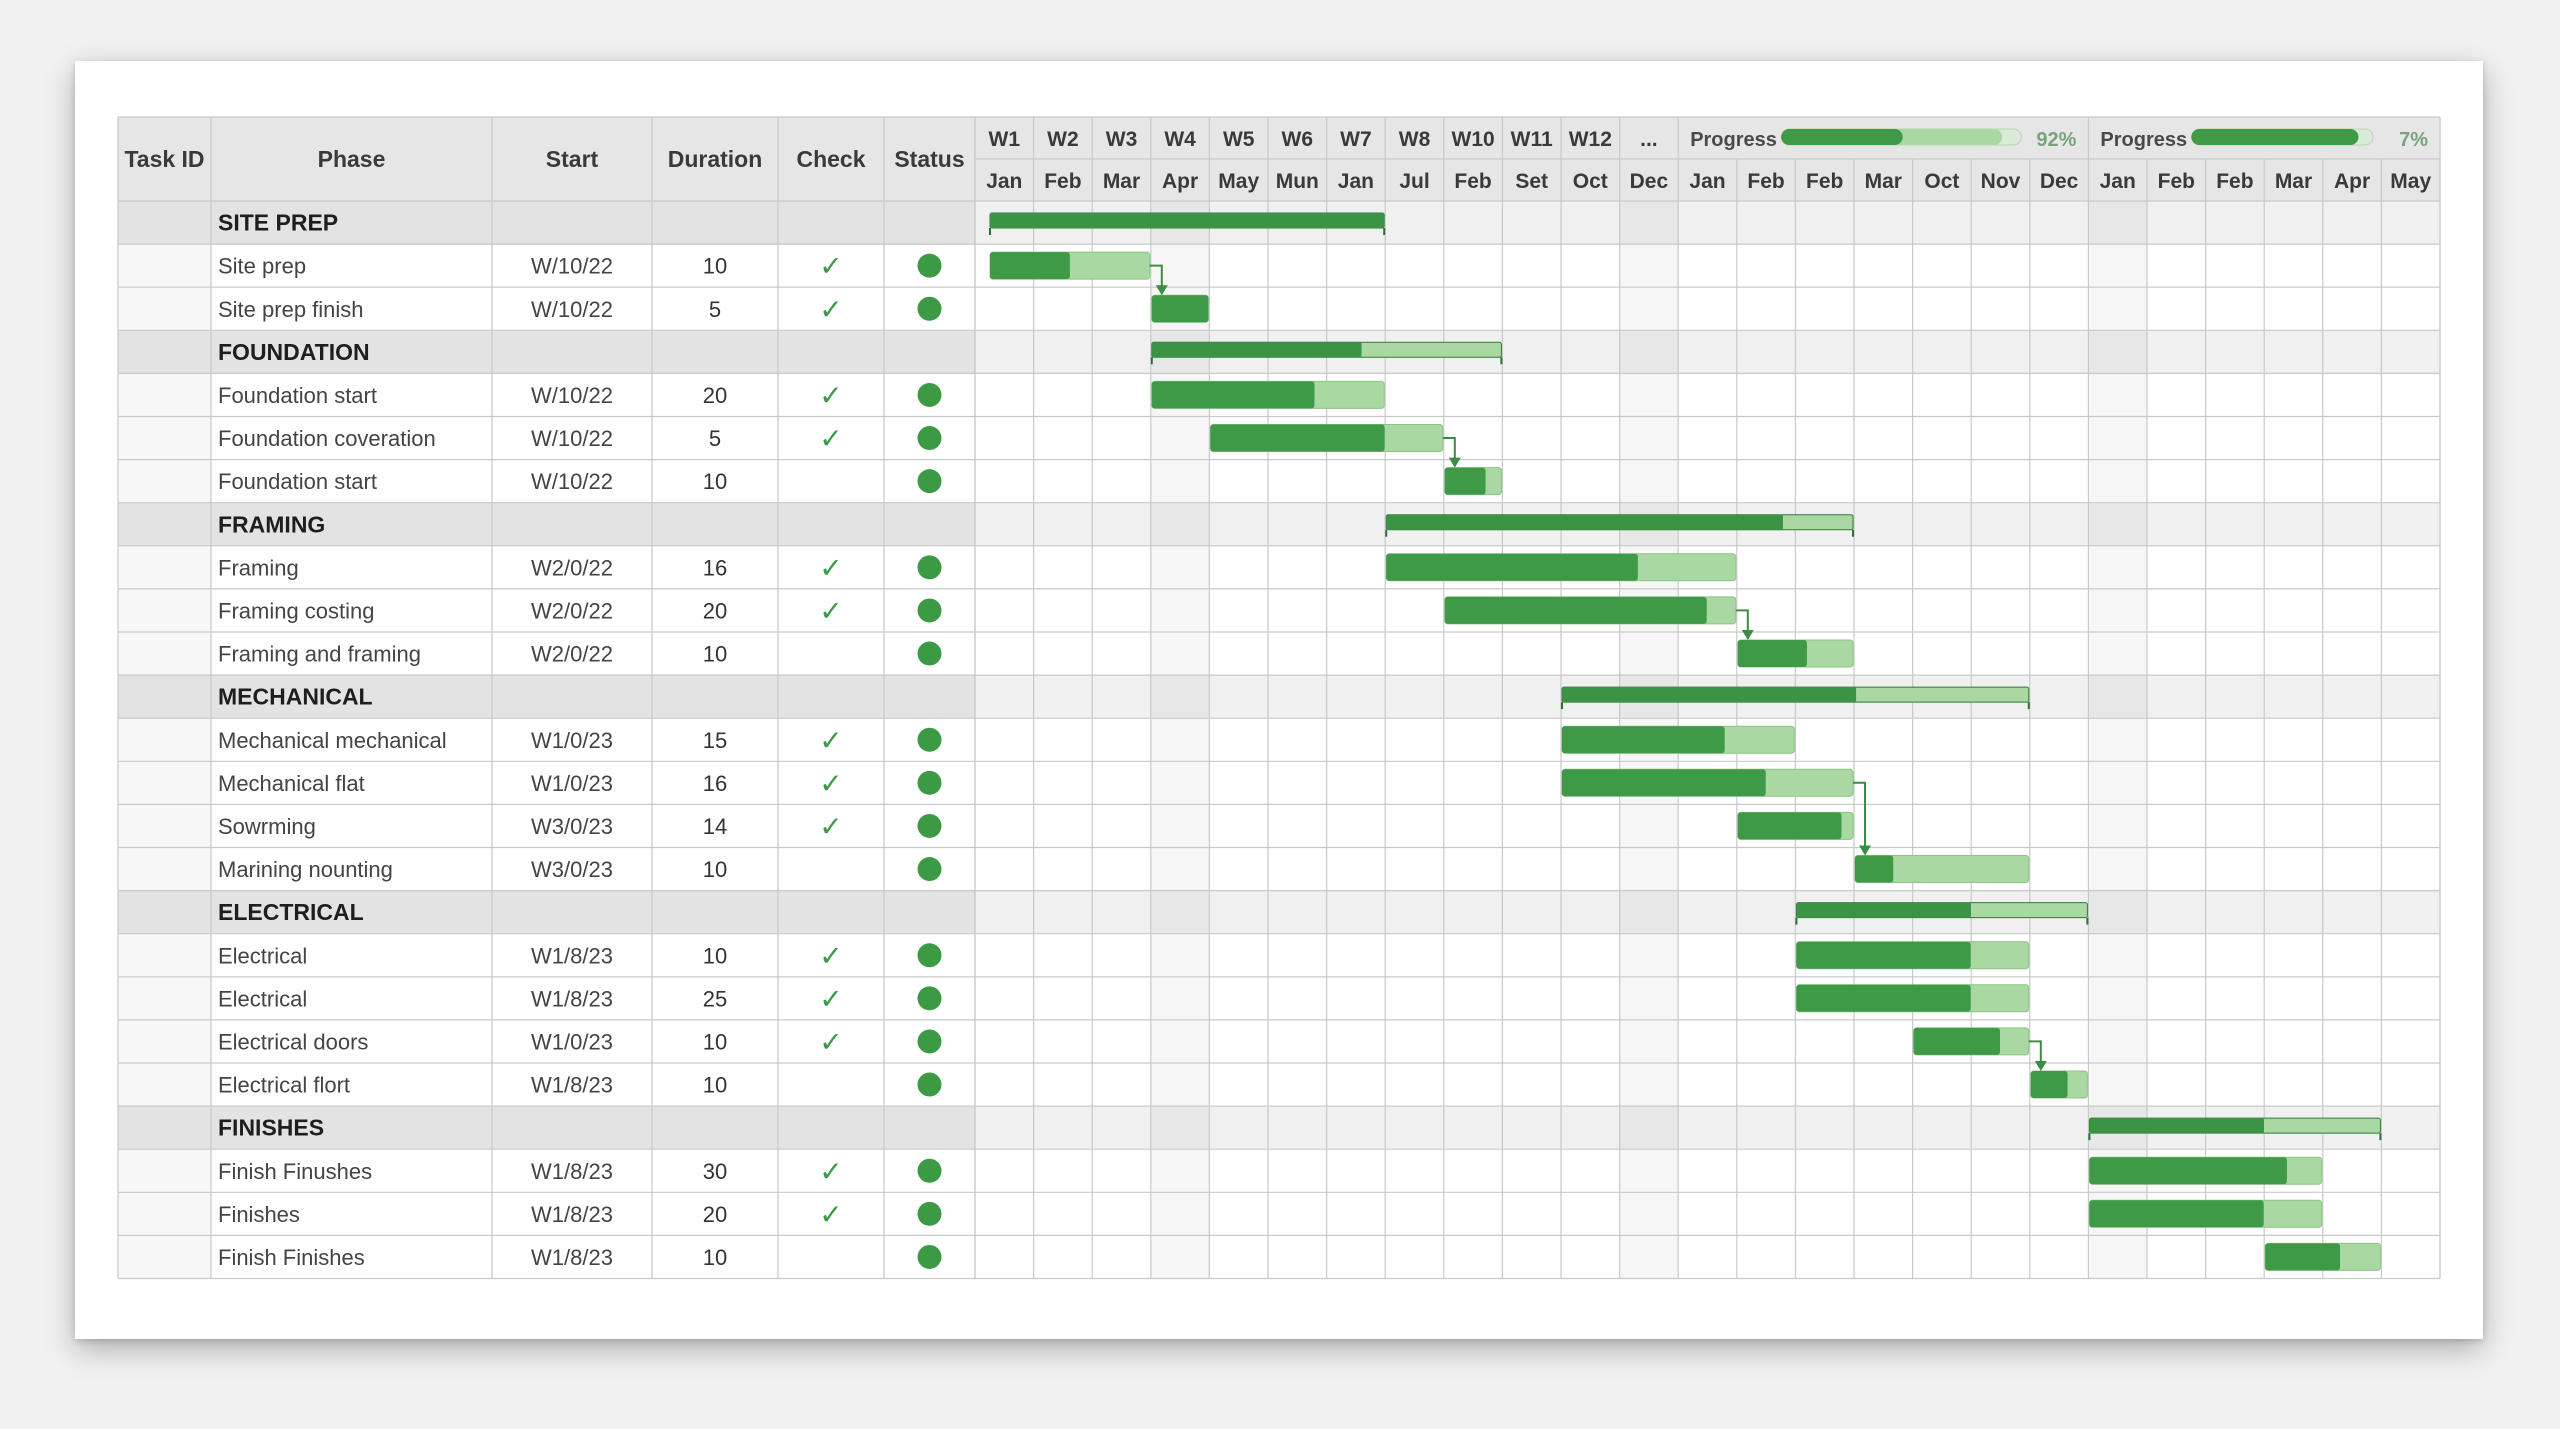 This screenshot has height=1429, width=2560. I want to click on task-name: Electrical flort, so click(284, 1085).